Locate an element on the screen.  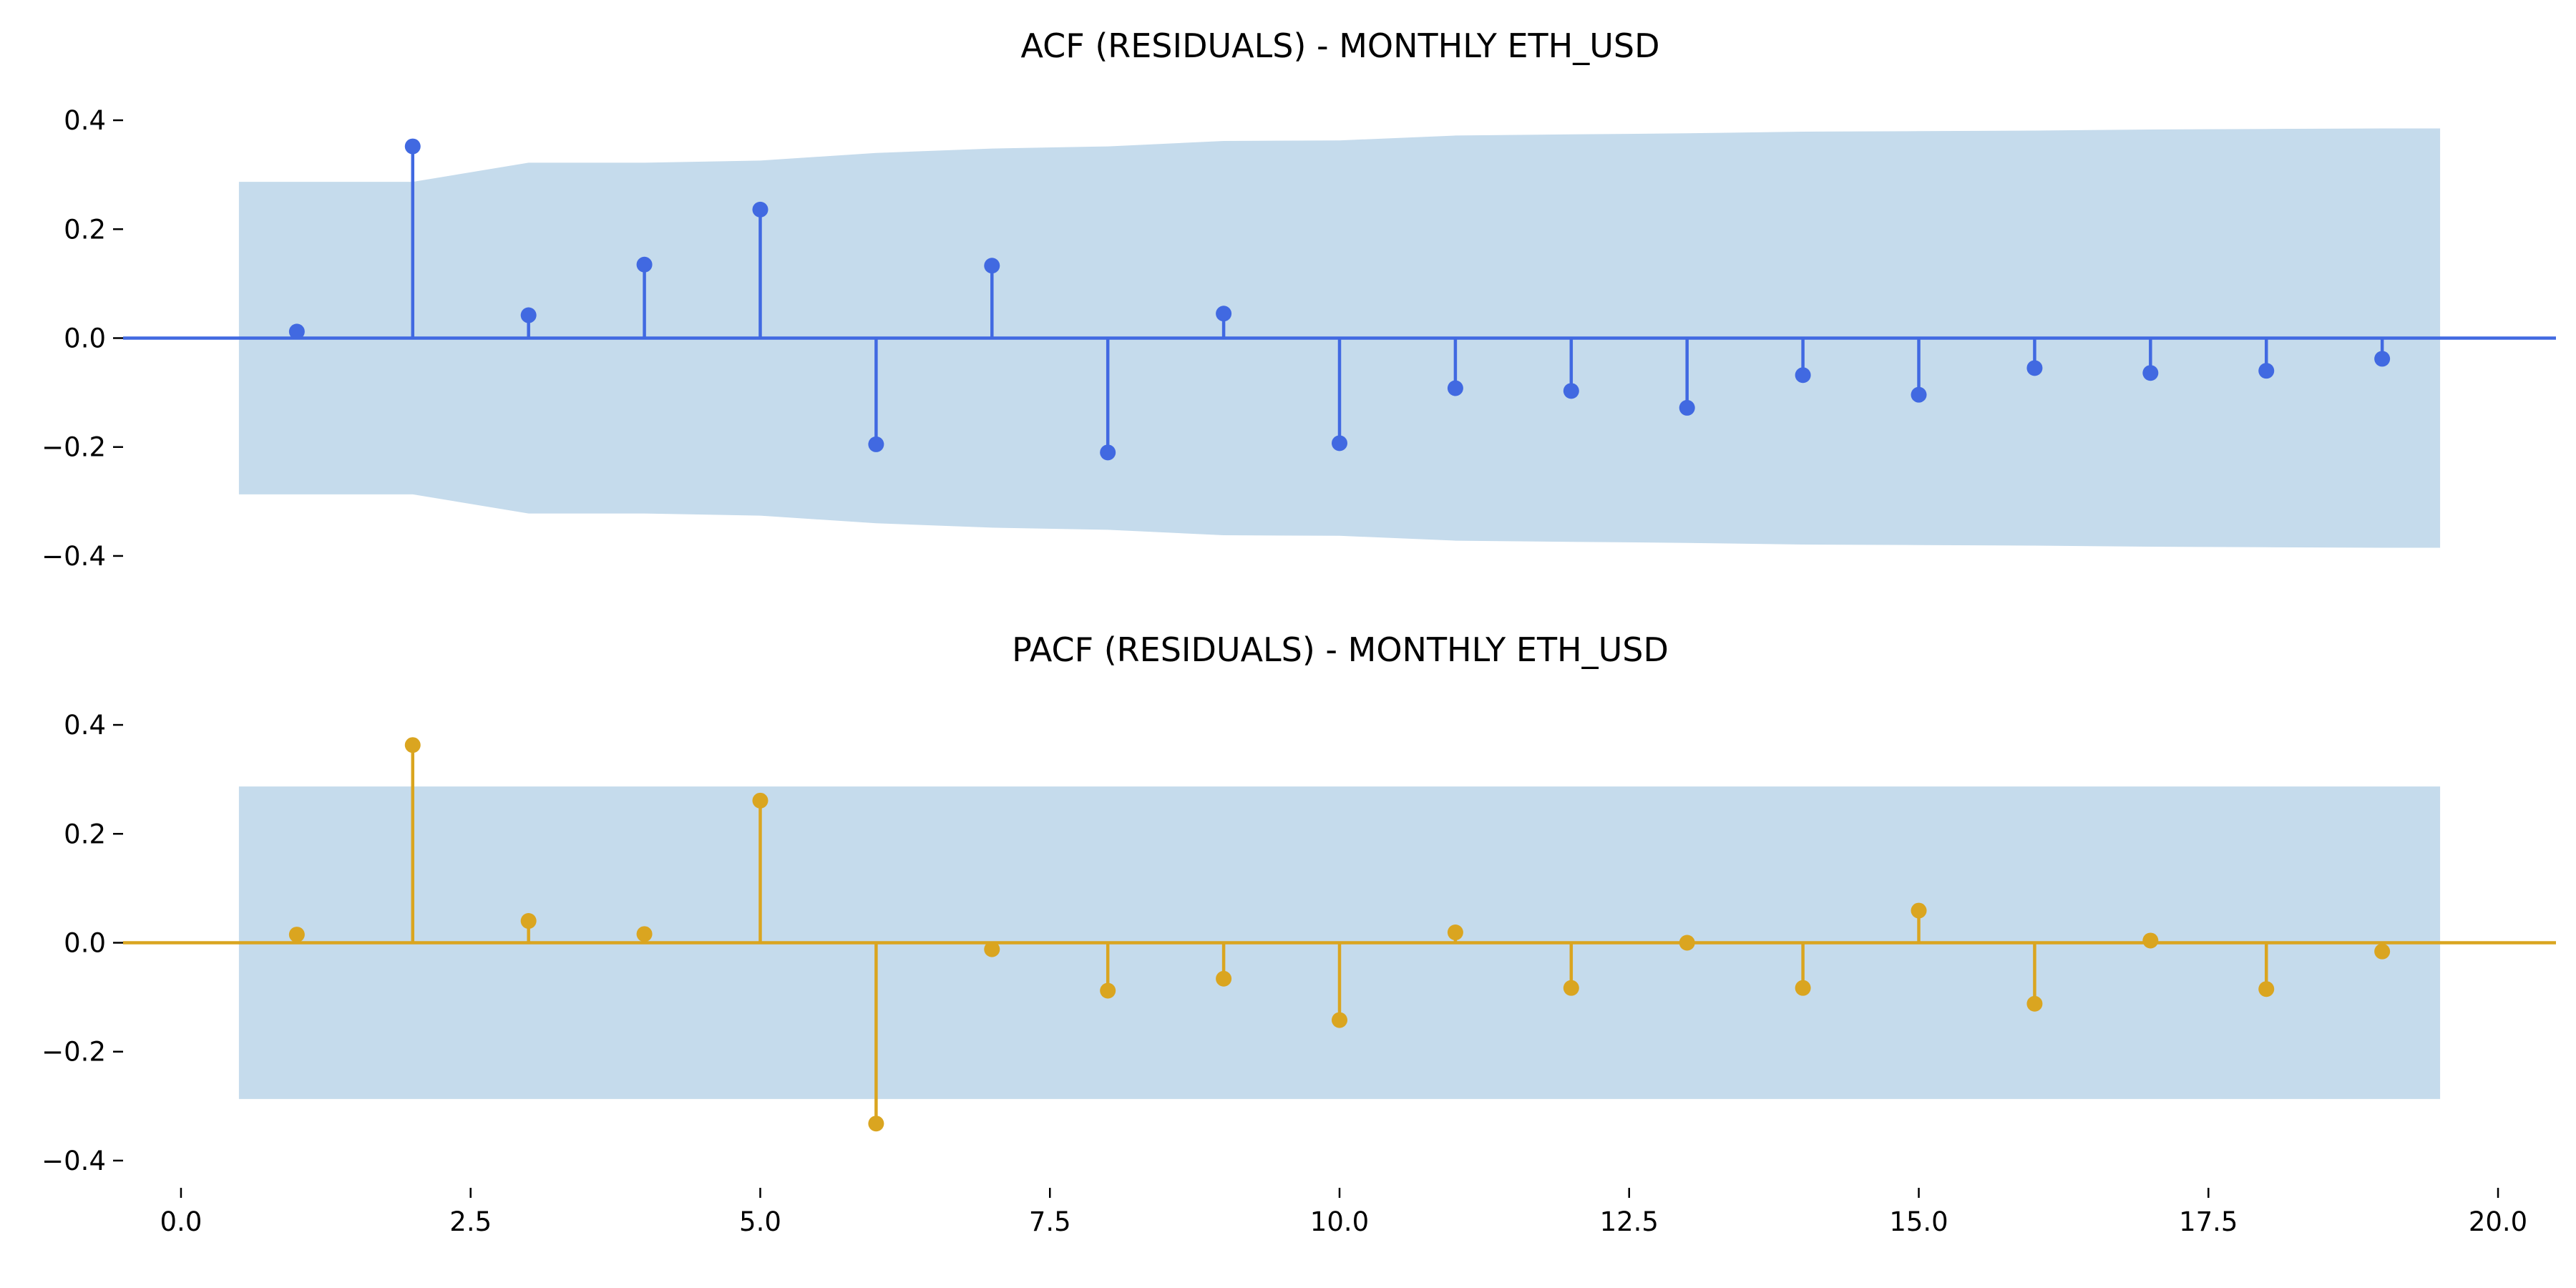
acf-title: ACF (RESIDUALS) - MONTHLY ETH_USD is located at coordinates (1339, 45).